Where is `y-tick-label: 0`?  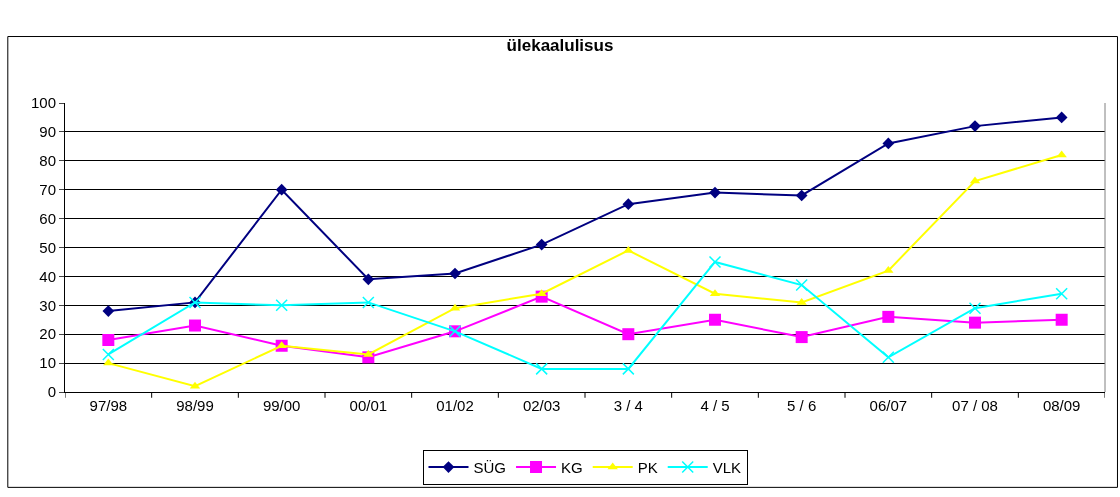
y-tick-label: 0 is located at coordinates (51, 392).